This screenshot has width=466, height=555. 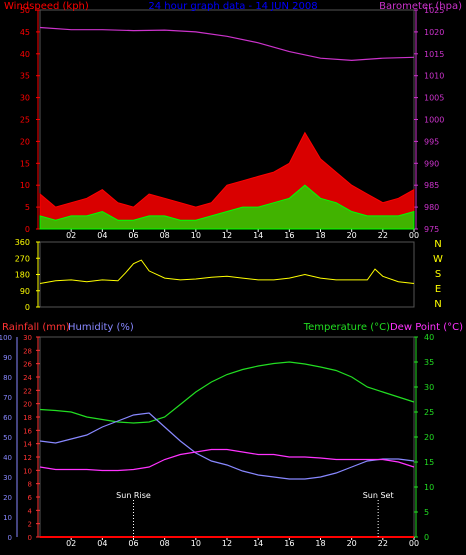 What do you see at coordinates (429, 337) in the screenshot?
I see `temperature-tick-label: 40` at bounding box center [429, 337].